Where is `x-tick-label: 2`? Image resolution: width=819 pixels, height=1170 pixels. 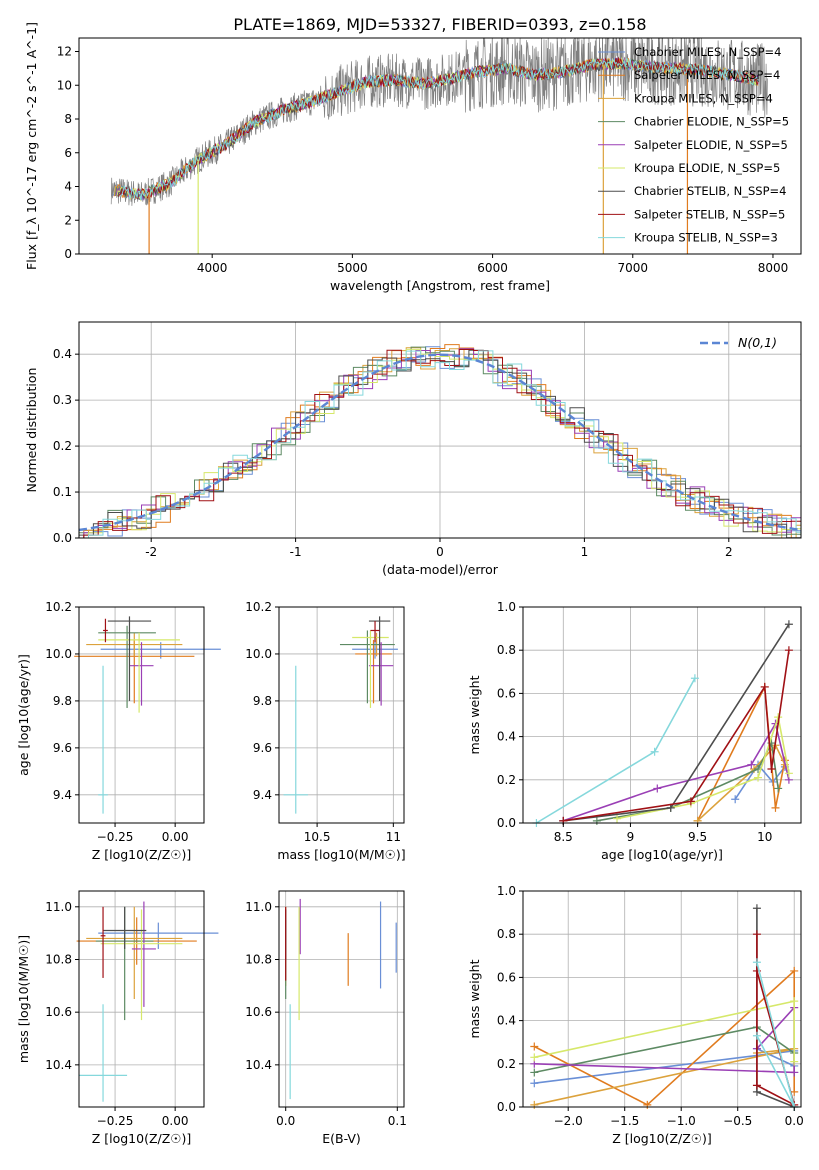
x-tick-label: 2 is located at coordinates (729, 552).